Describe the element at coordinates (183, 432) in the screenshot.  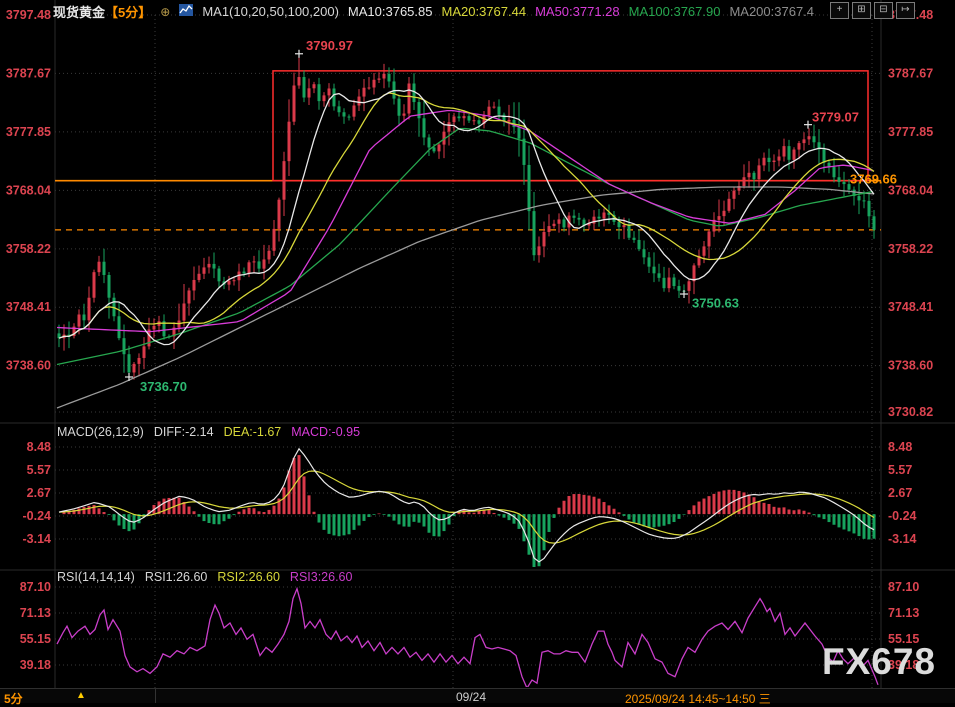
I see `macd-diff-value: DIFF:-2.14` at that location.